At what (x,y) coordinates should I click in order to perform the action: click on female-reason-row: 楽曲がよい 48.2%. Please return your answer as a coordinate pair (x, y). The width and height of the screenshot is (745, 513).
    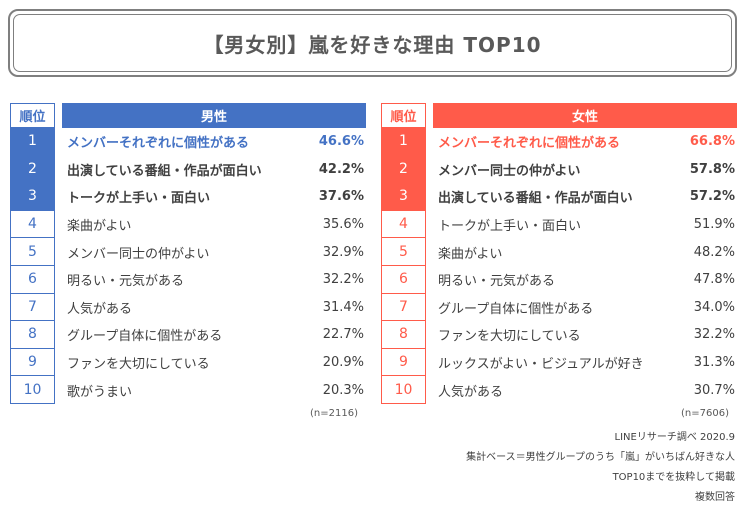
    Looking at the image, I should click on (585, 252).